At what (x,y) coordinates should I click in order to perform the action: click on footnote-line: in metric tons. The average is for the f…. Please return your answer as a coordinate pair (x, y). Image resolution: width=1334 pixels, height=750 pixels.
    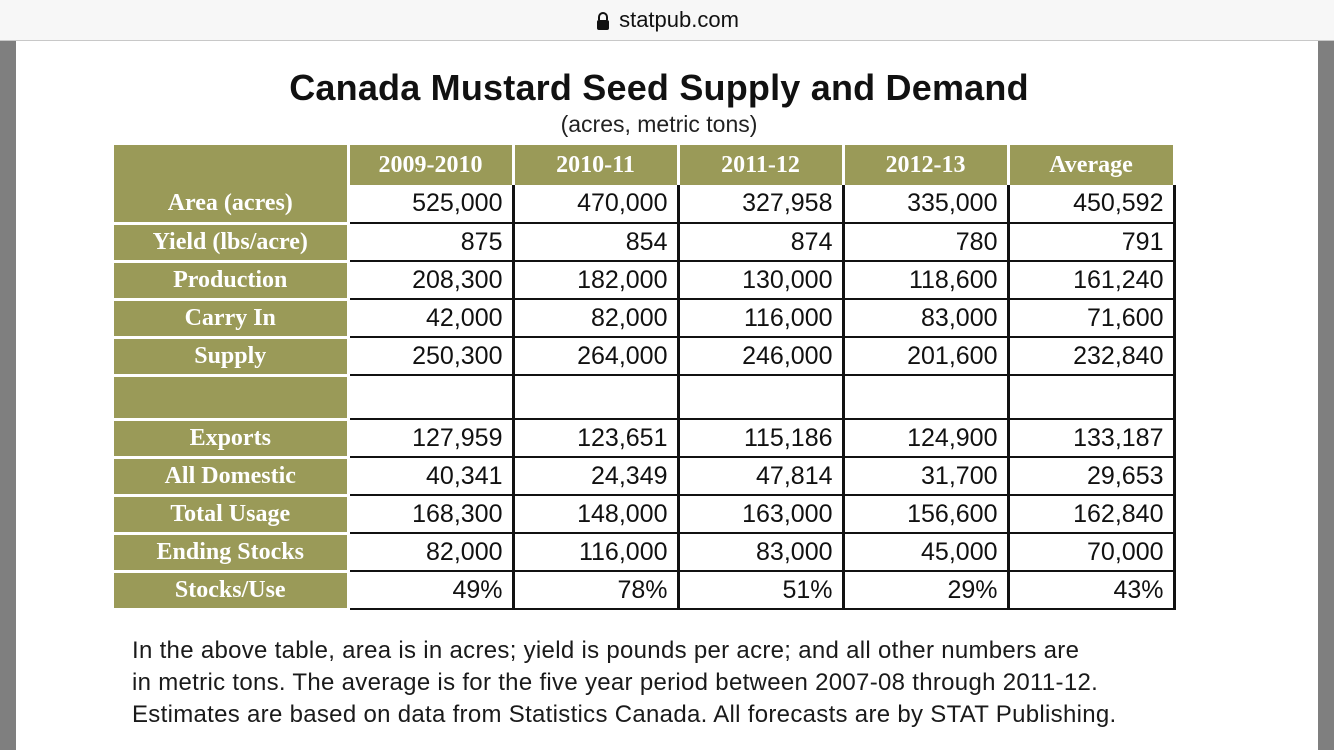
    Looking at the image, I should click on (615, 682).